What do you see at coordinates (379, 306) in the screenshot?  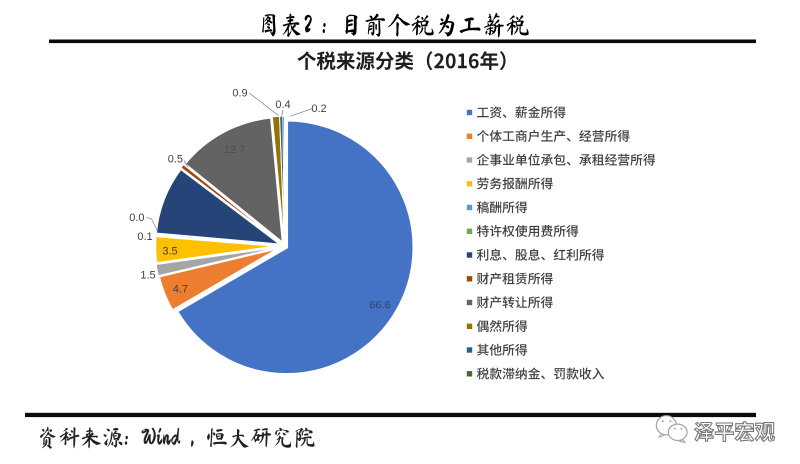 I see `svg-text: 66.6` at bounding box center [379, 306].